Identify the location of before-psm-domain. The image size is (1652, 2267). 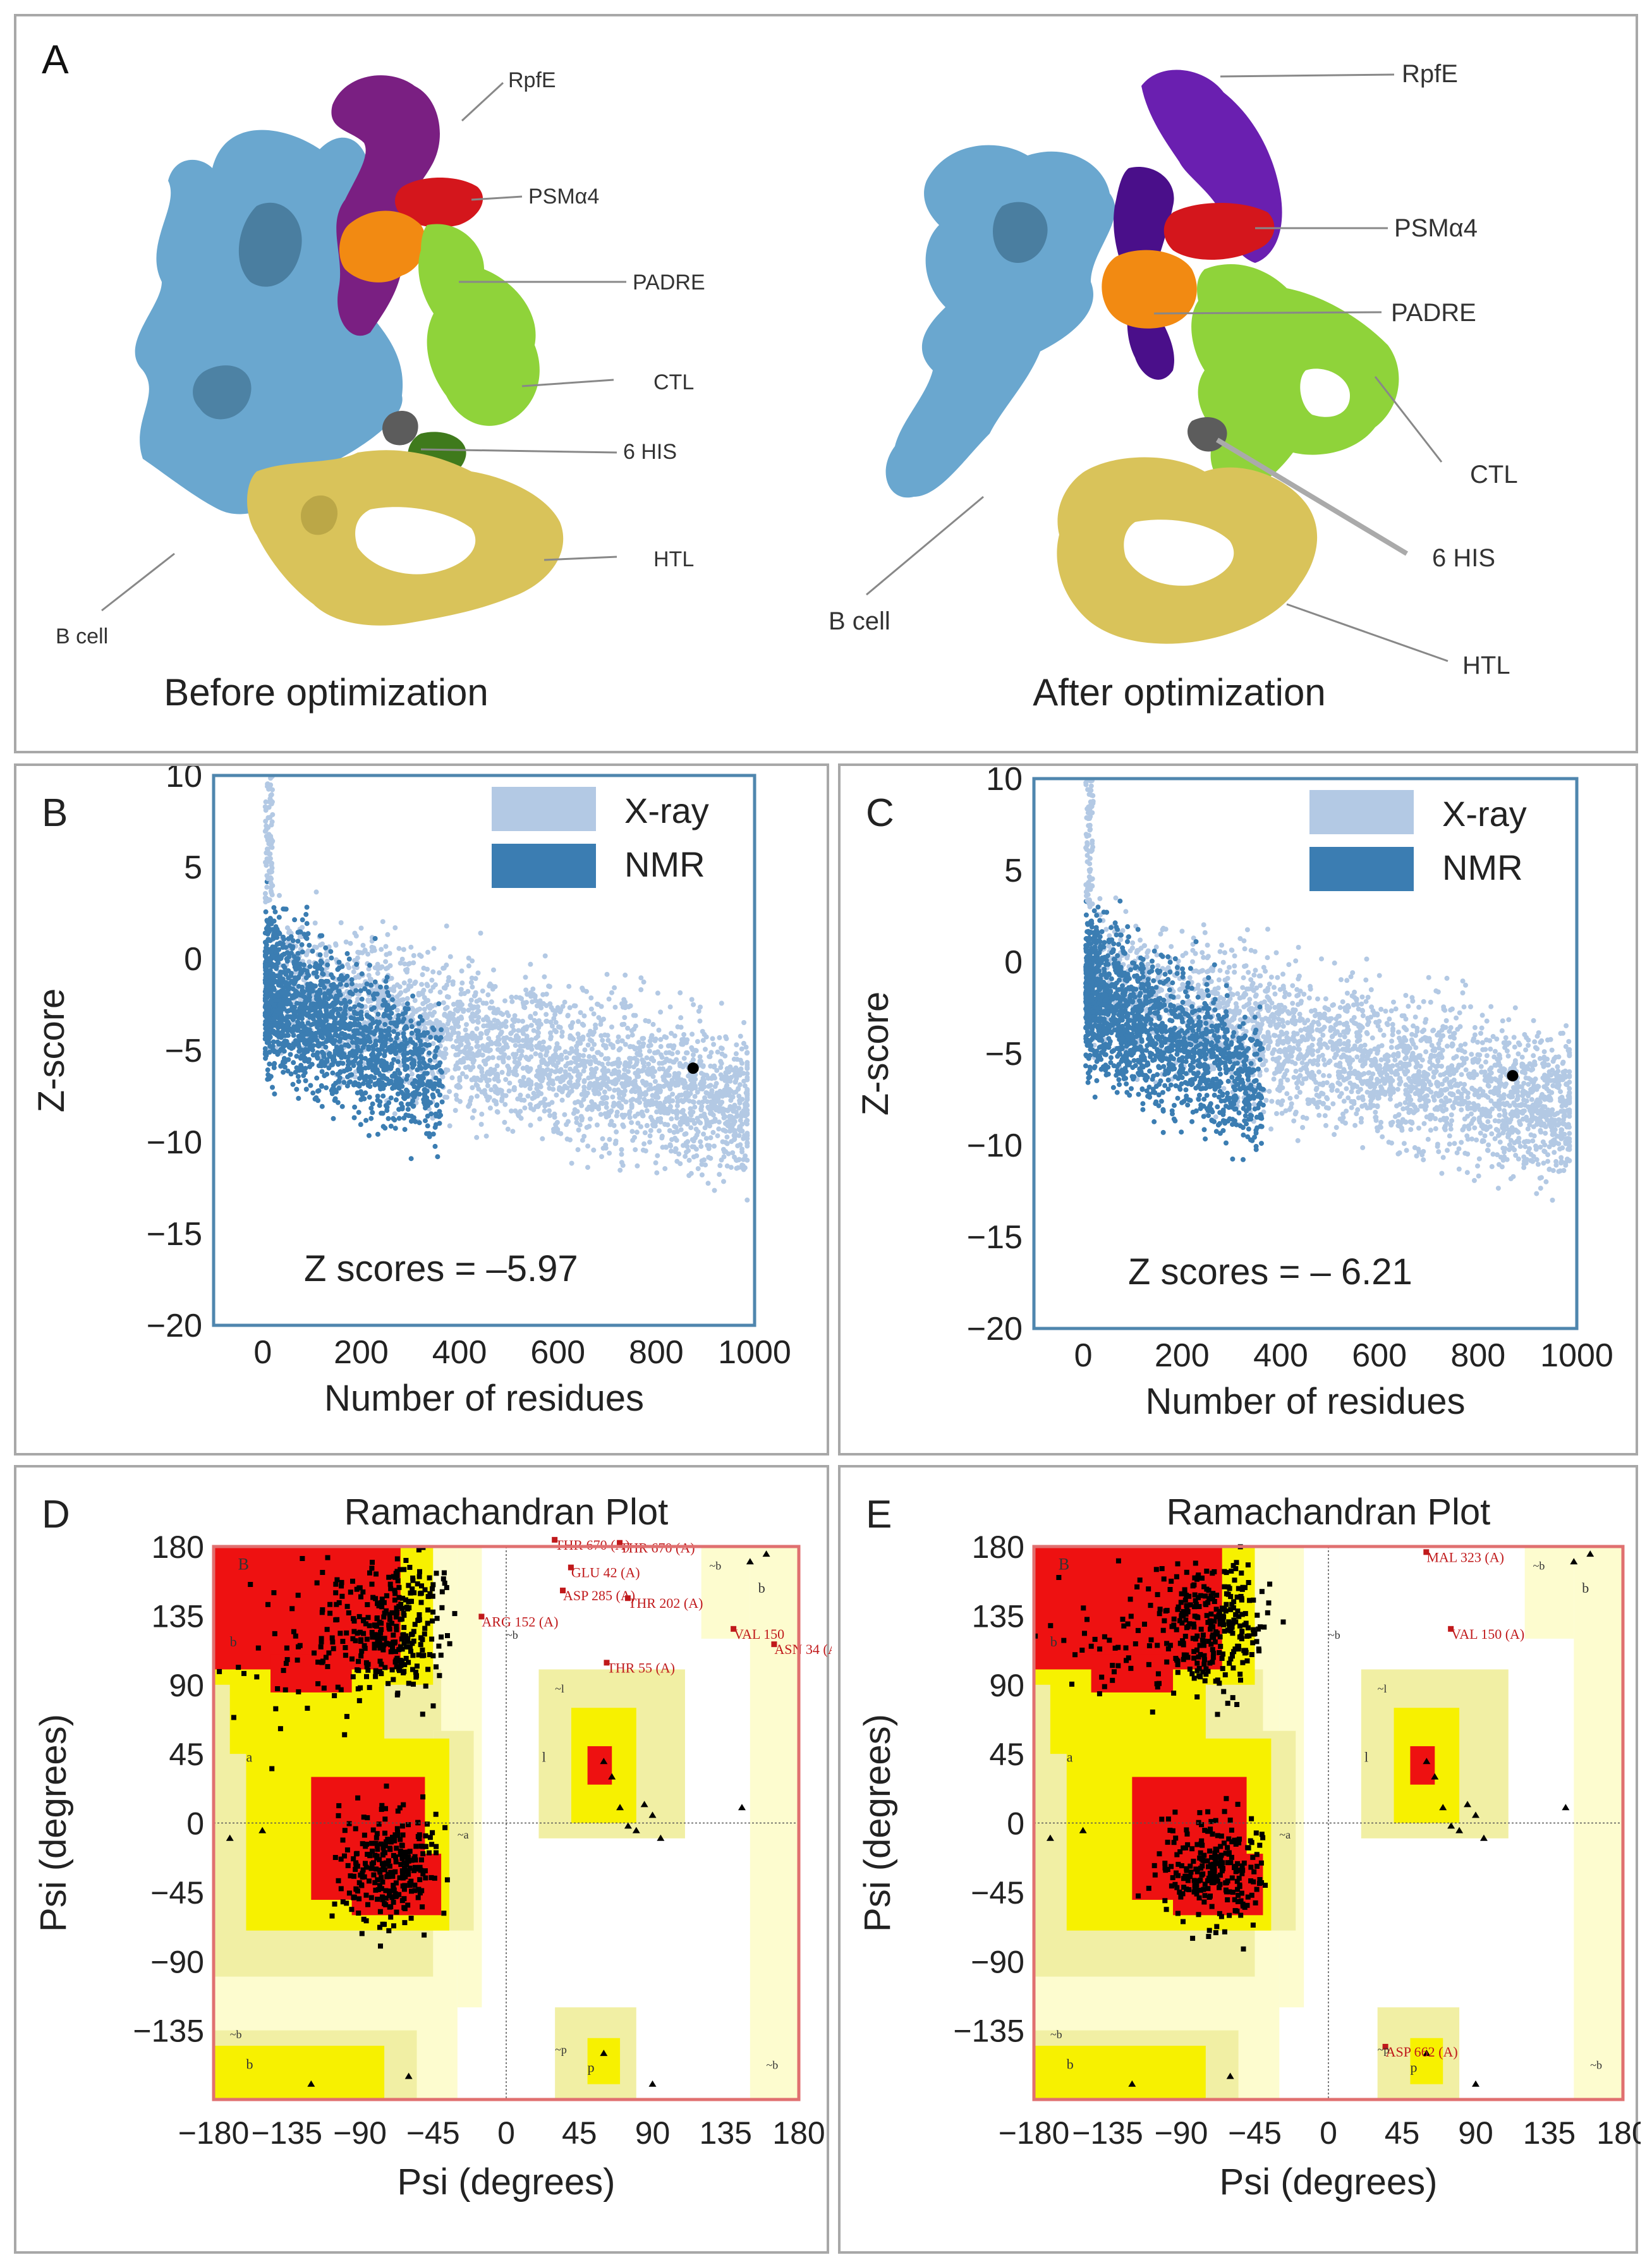
(438, 203).